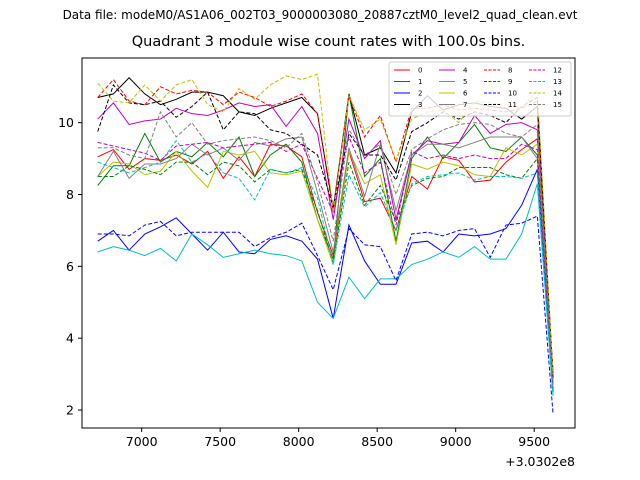  What do you see at coordinates (66, 122) in the screenshot?
I see `y-tick-label: 10` at bounding box center [66, 122].